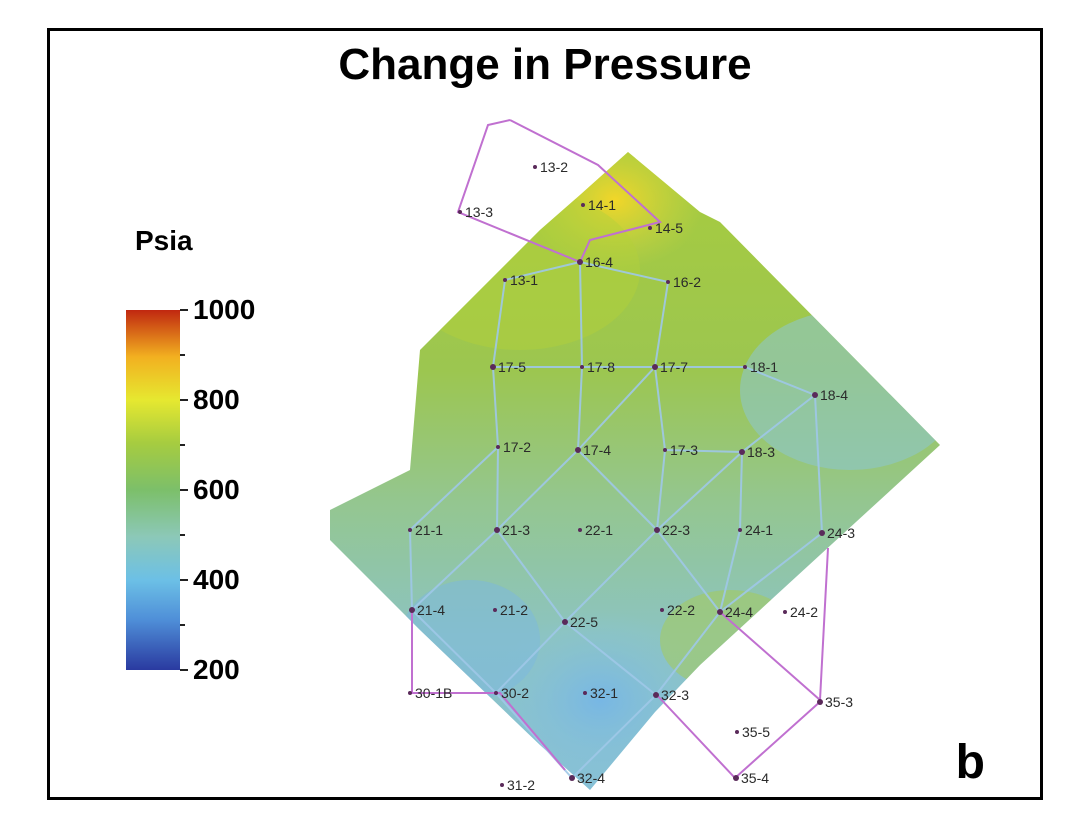  I want to click on well-18-1: 18-1, so click(760, 367).